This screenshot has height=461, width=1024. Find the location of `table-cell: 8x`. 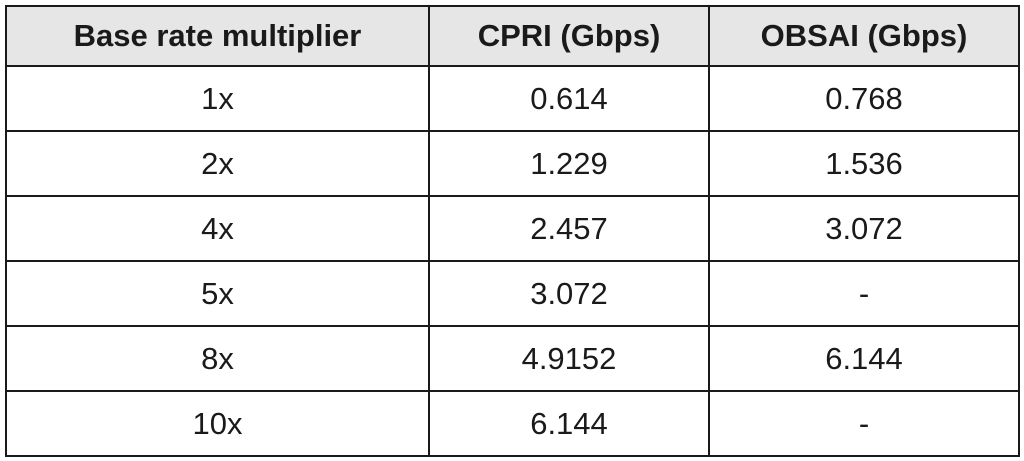

table-cell: 8x is located at coordinates (217, 358).